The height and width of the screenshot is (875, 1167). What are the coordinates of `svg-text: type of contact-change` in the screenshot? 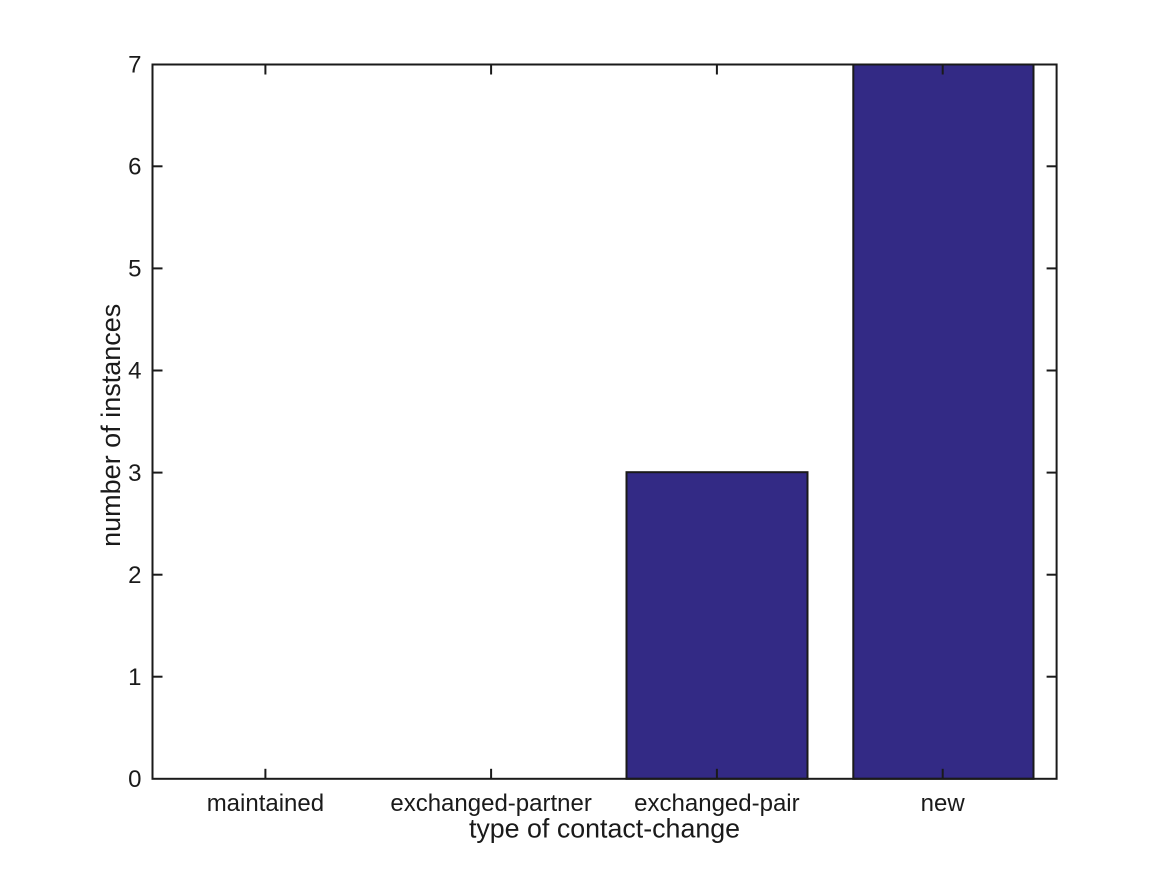 It's located at (604, 829).